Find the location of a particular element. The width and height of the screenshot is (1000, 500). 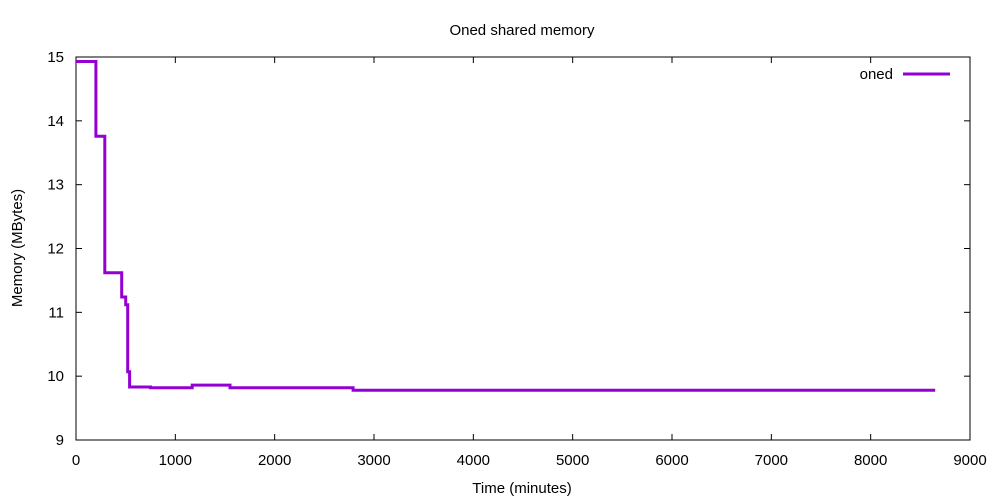

legend-label: oned is located at coordinates (876, 74).